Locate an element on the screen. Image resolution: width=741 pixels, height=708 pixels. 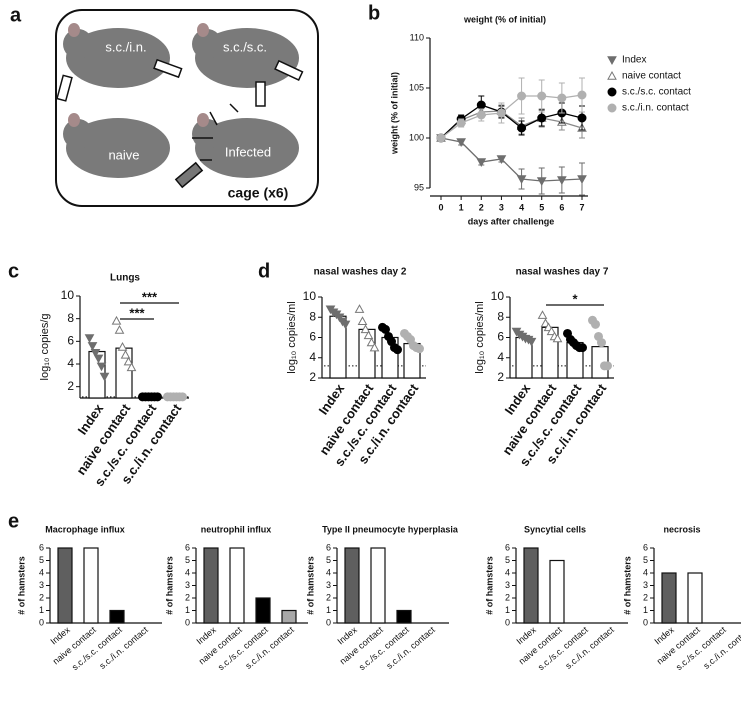
x-tick-label: 5 is located at coordinates (541, 207).